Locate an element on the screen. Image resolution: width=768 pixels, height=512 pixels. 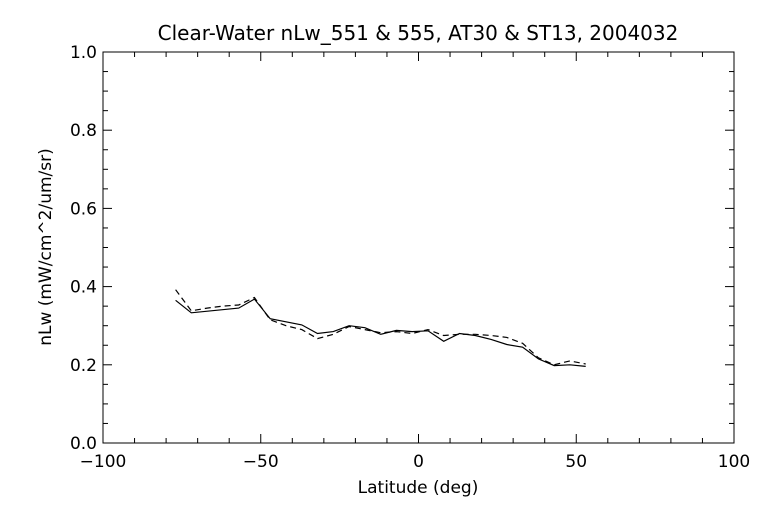
y-tick-label: 0.0 is located at coordinates (83, 444).